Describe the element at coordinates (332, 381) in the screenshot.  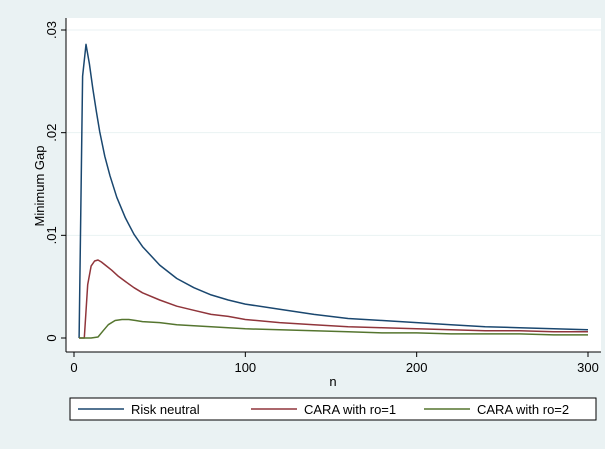
I see `x-axis-label: n` at that location.